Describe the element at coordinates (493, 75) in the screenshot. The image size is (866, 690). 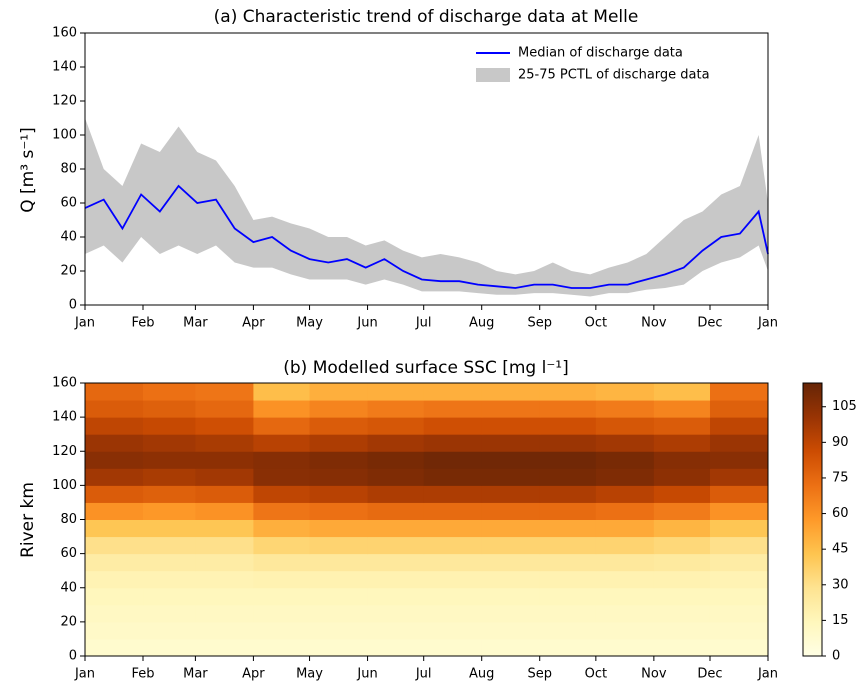
I see `legend-swatch` at that location.